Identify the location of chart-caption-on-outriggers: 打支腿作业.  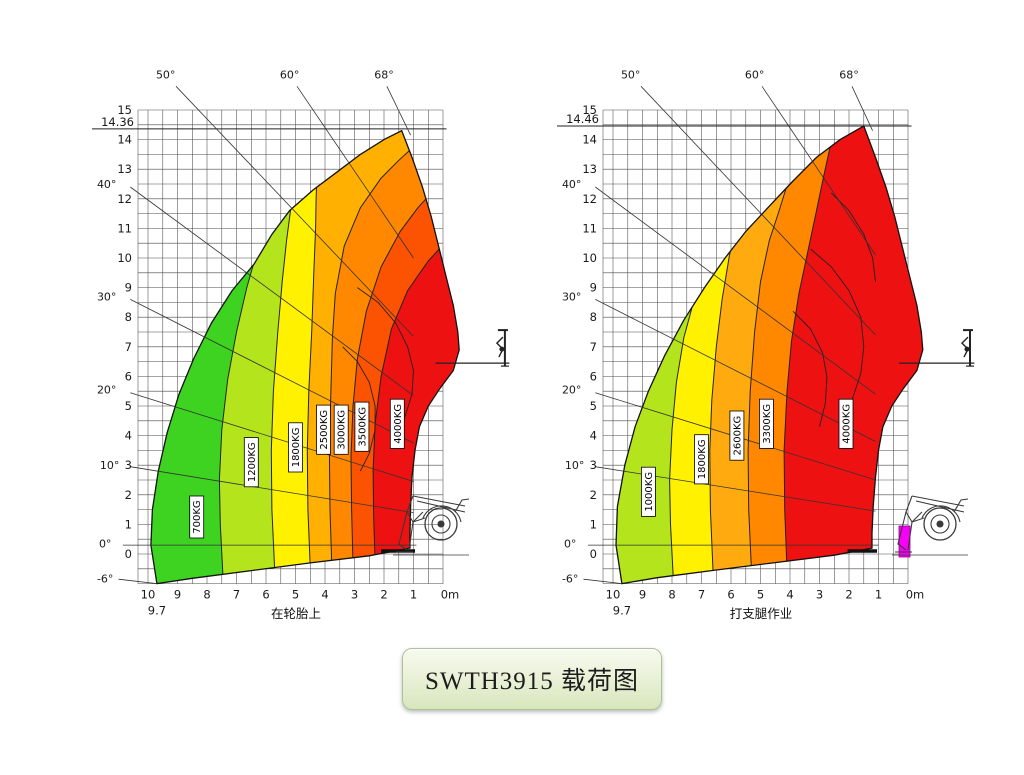
(761, 613).